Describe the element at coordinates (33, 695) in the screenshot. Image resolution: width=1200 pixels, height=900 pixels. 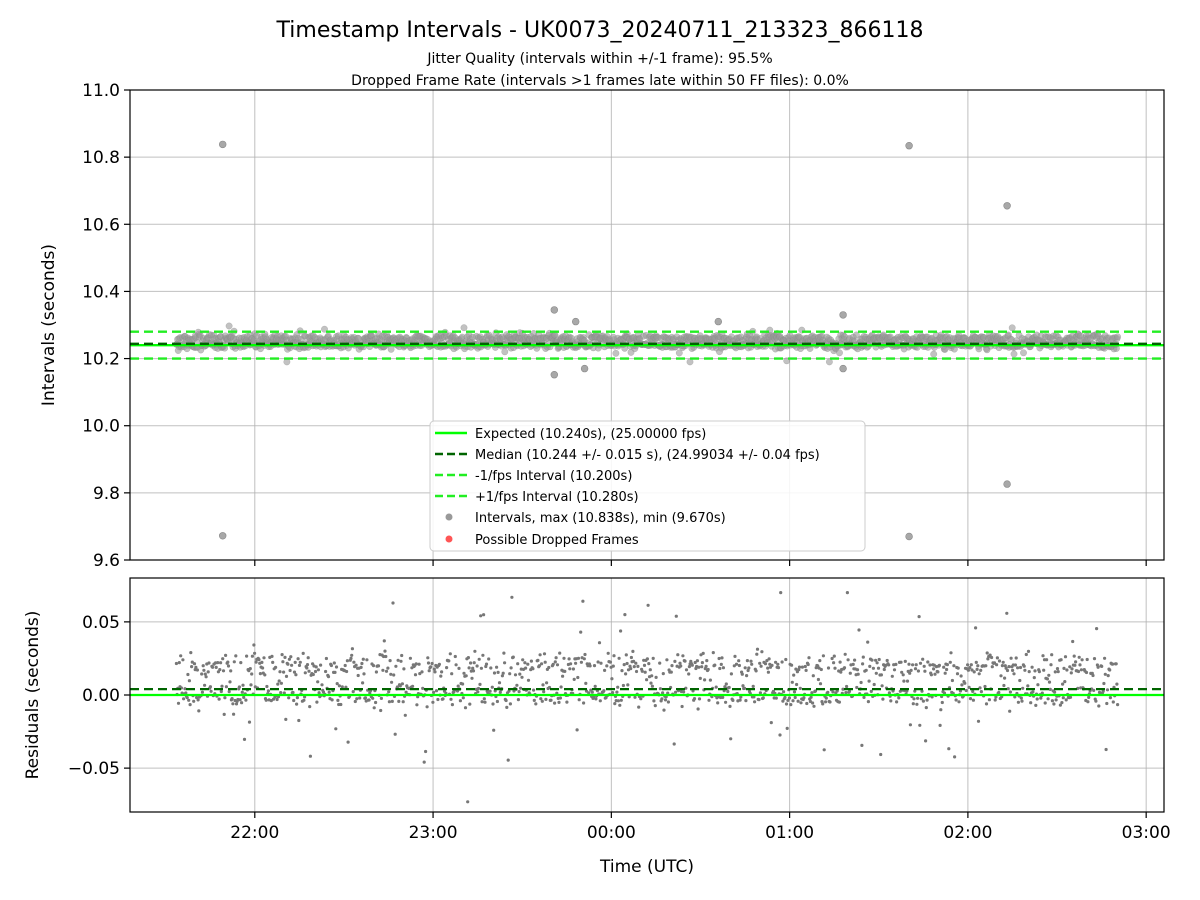
I see `residuals-y-label: Residuals (seconds)` at that location.